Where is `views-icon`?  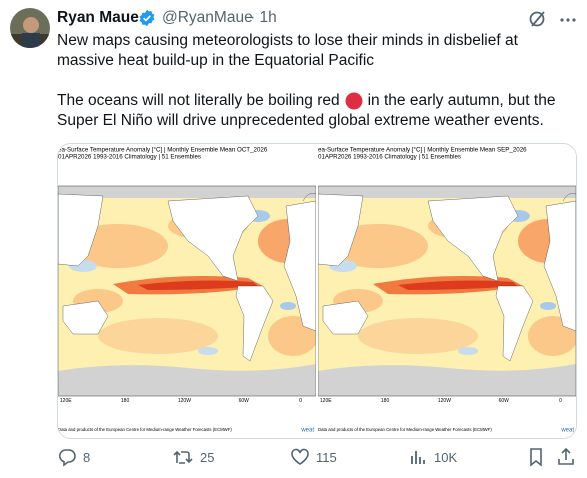
views-icon is located at coordinates (418, 457).